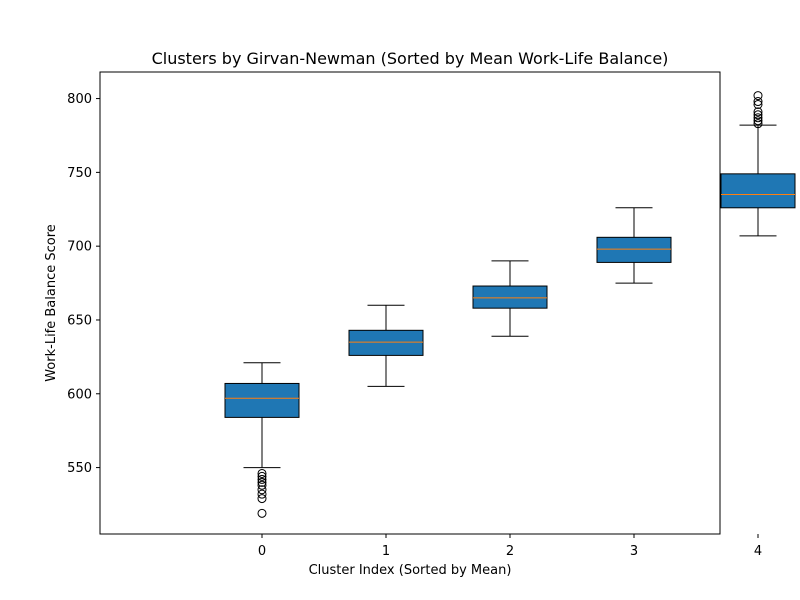 This screenshot has height=600, width=800. I want to click on x-axis-label: Cluster Index (Sorted by Mean), so click(410, 570).